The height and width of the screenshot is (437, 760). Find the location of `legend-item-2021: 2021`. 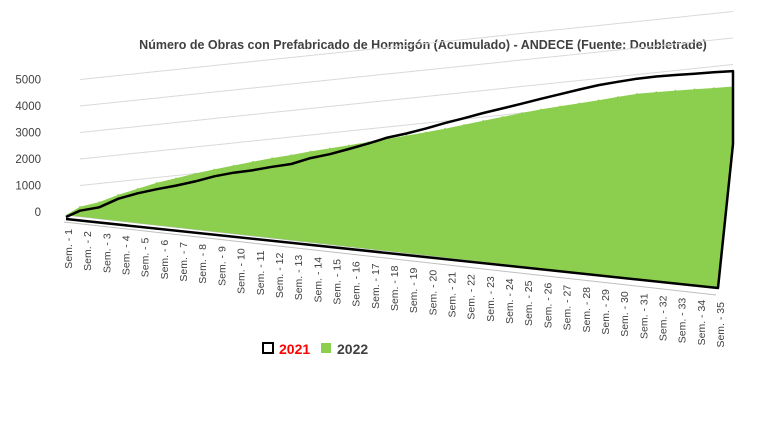

legend-item-2021: 2021 is located at coordinates (286, 349).